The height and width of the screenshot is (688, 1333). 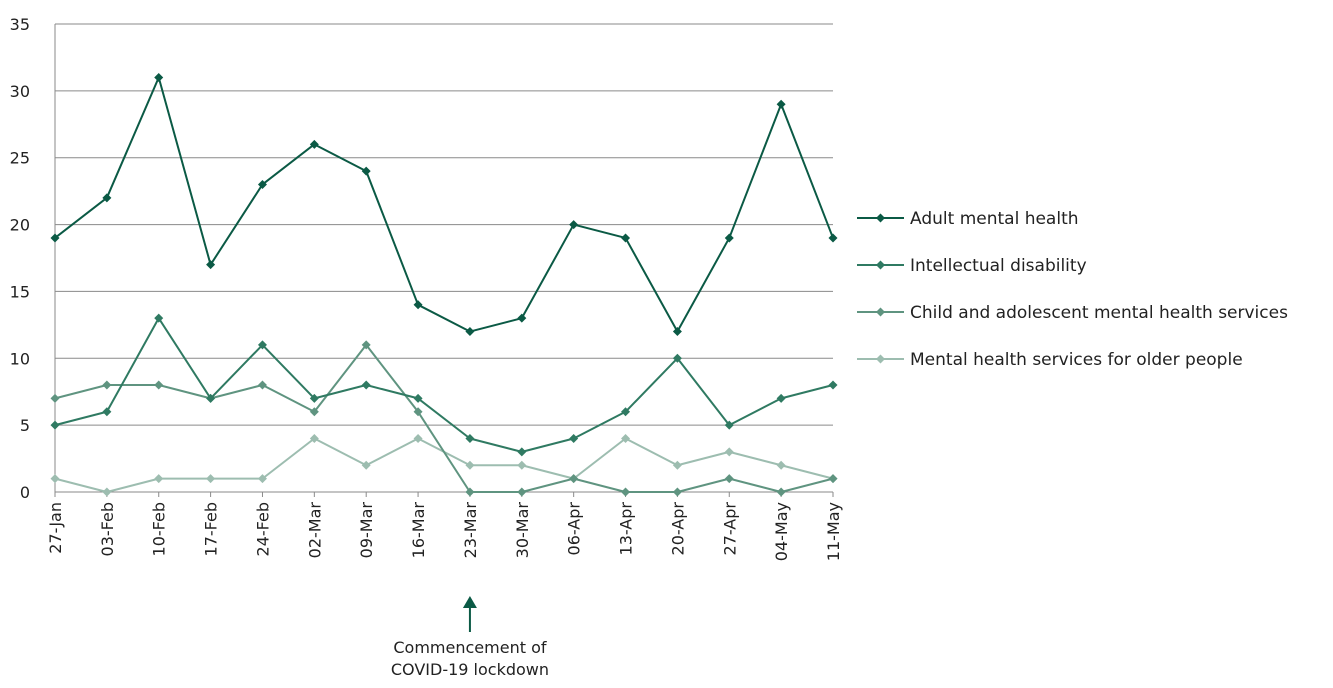 What do you see at coordinates (626, 529) in the screenshot?
I see `x-tick-label: 13-Apr` at bounding box center [626, 529].